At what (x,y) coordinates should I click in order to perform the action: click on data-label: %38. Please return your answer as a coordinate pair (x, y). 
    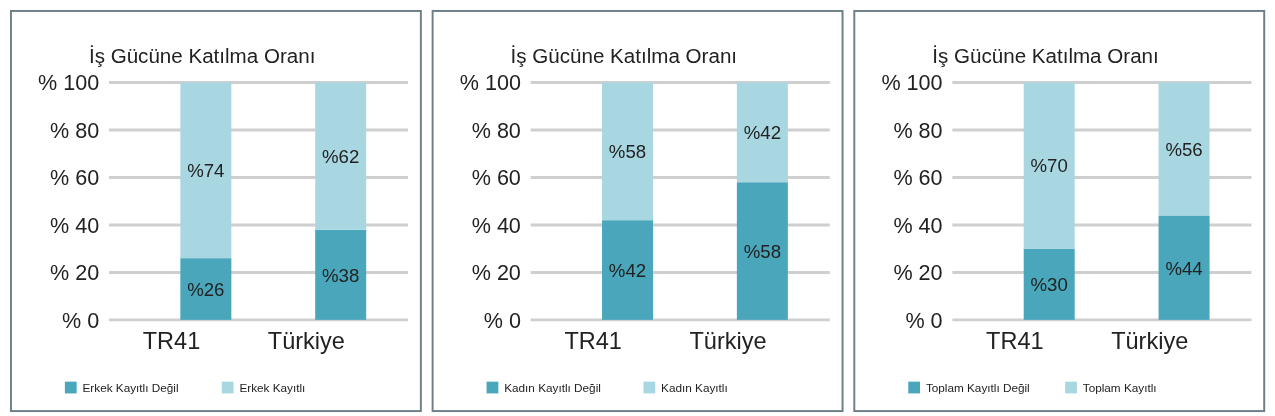
    Looking at the image, I should click on (341, 275).